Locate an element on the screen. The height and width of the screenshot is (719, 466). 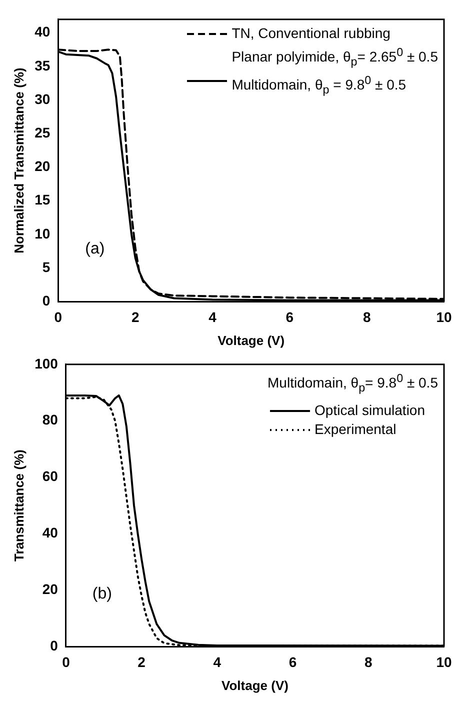
legend-label: Multidomain, θ$_{p}$ = 9.8$^{0}$ ± 0.5 is located at coordinates (319, 86).